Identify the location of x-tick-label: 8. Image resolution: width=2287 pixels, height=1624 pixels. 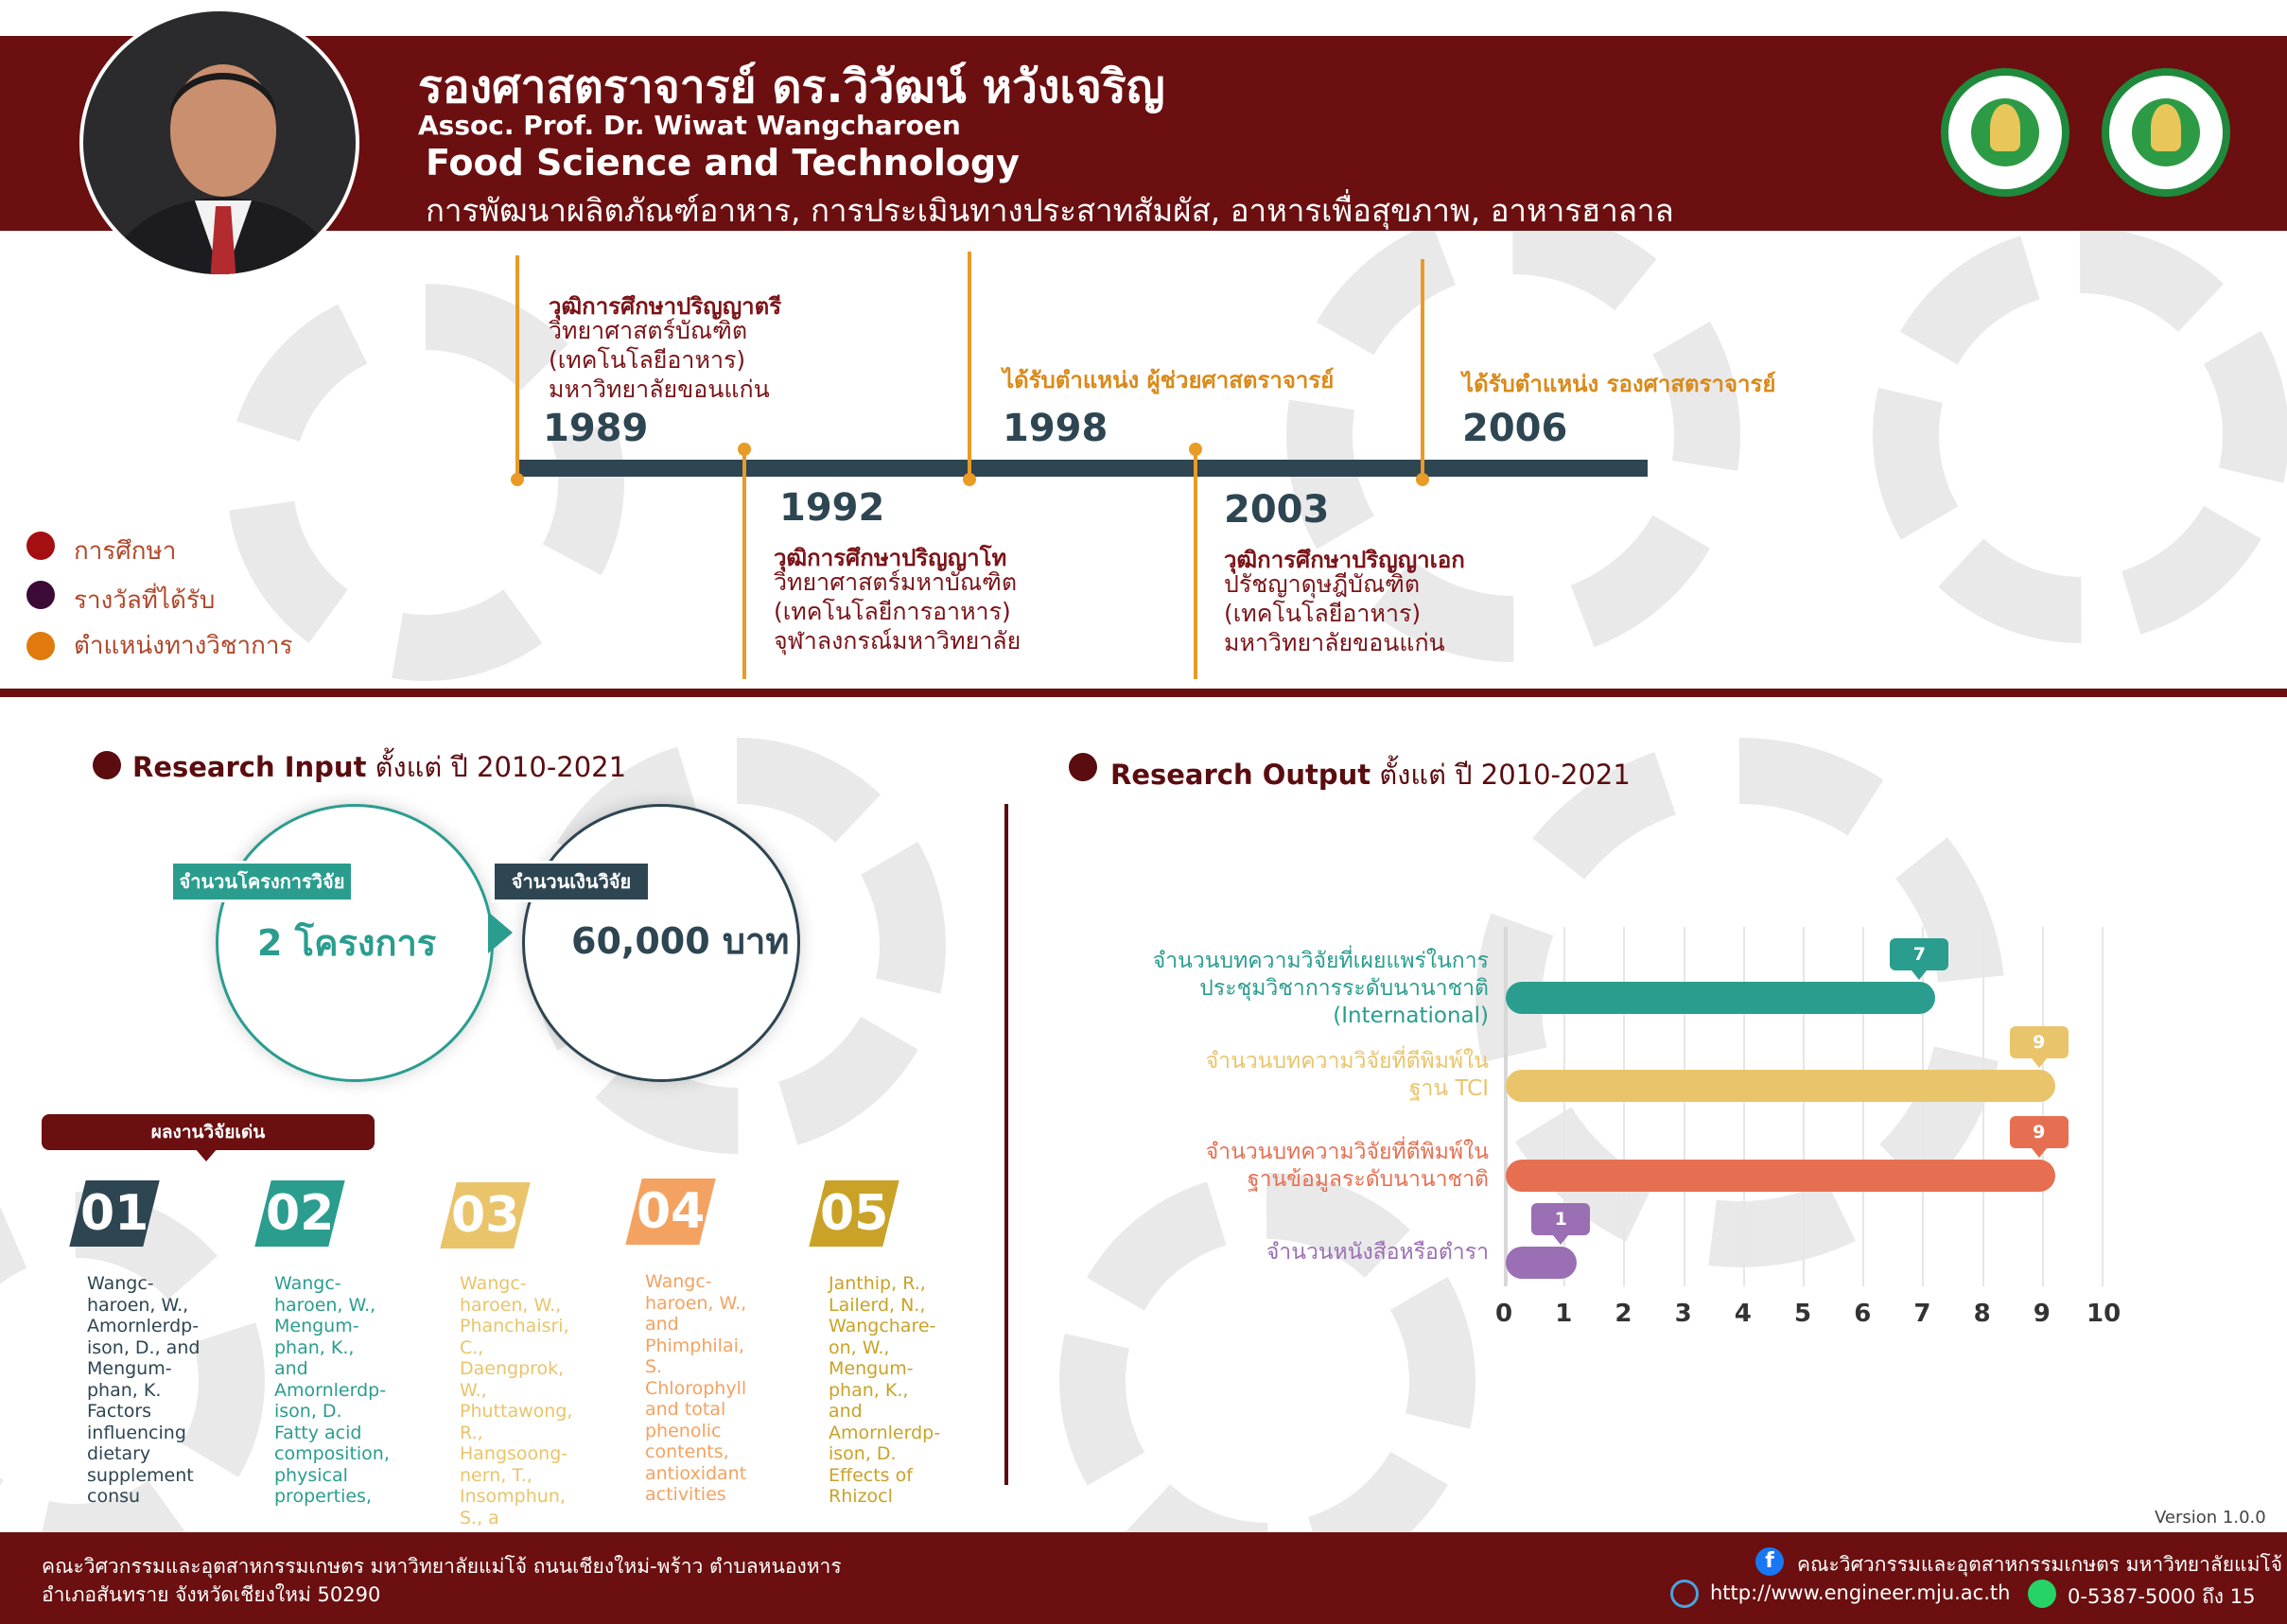
(1982, 1314).